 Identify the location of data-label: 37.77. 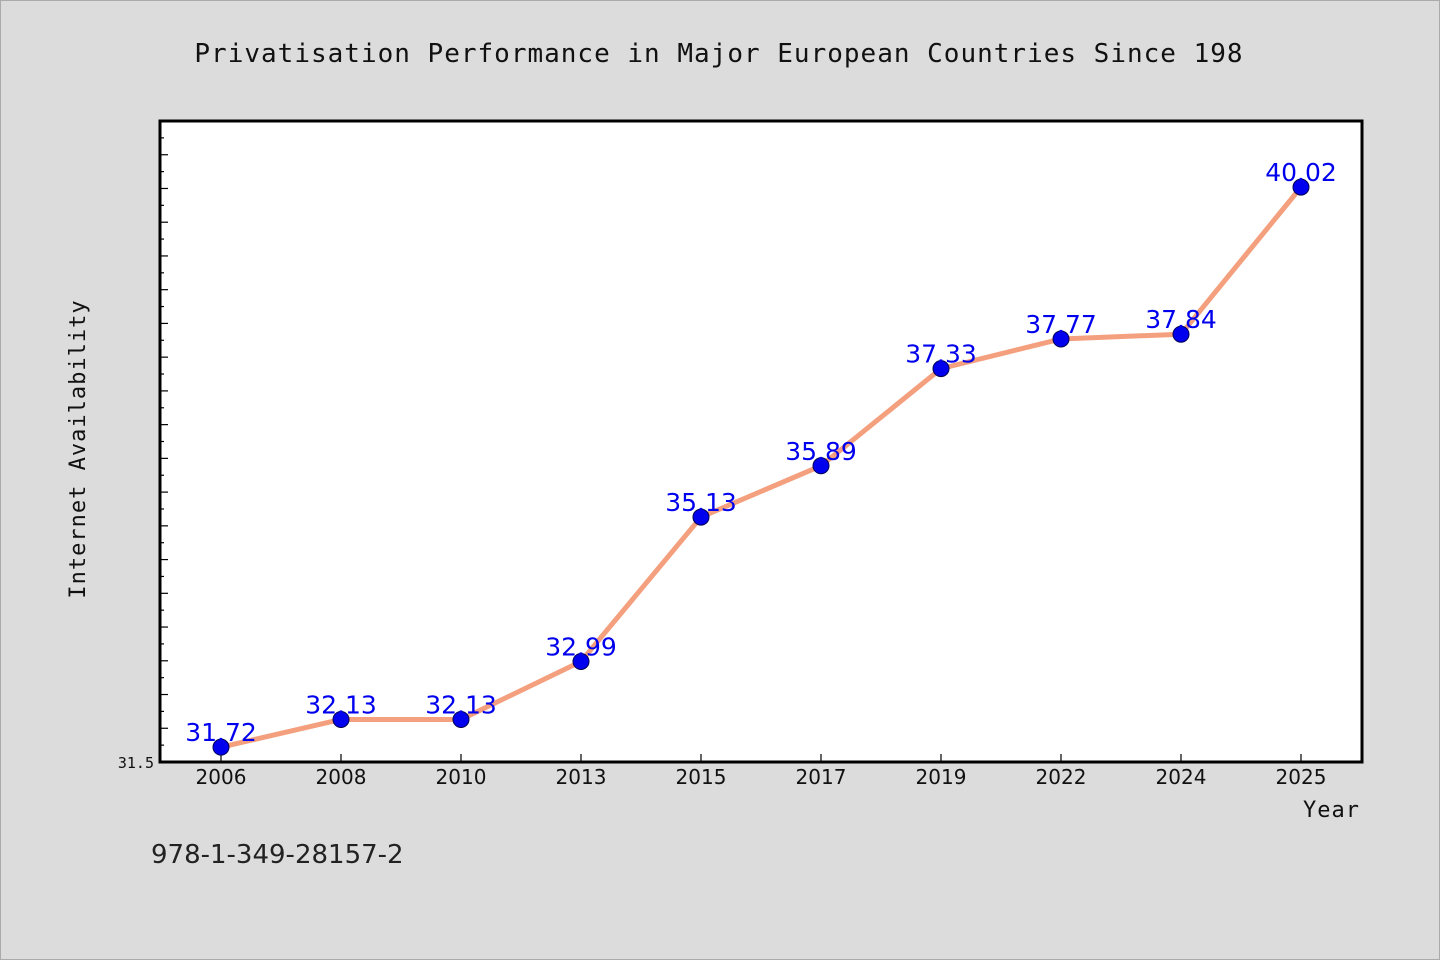
(1061, 324).